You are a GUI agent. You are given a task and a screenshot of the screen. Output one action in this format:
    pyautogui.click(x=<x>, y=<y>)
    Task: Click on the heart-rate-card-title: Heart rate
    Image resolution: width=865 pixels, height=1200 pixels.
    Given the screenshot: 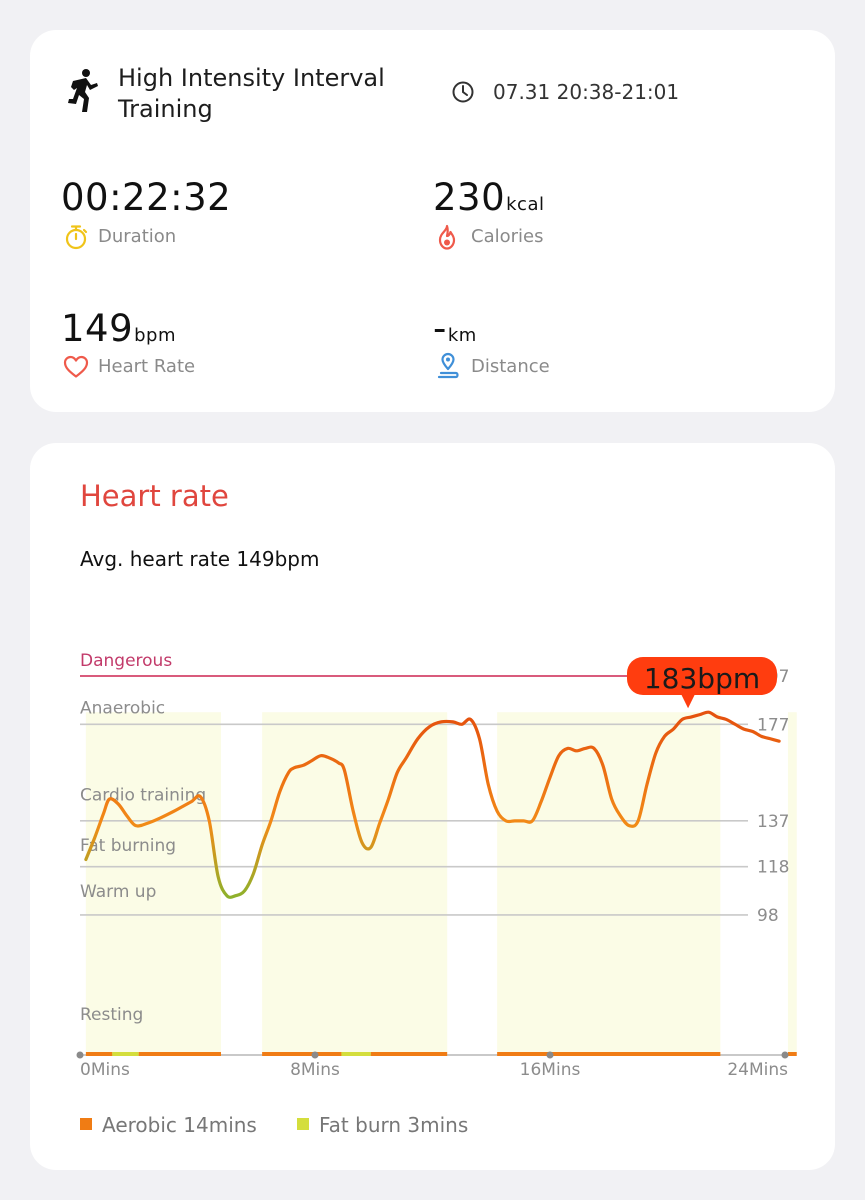 What is the action you would take?
    pyautogui.click(x=154, y=496)
    